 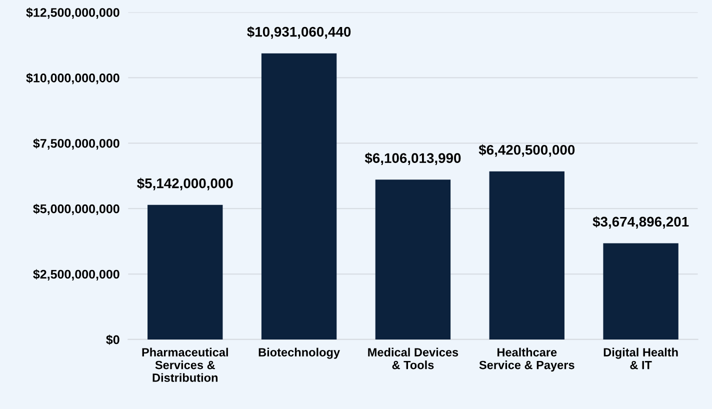 I want to click on y-tick-label: $2,500,000,000, so click(x=76, y=274).